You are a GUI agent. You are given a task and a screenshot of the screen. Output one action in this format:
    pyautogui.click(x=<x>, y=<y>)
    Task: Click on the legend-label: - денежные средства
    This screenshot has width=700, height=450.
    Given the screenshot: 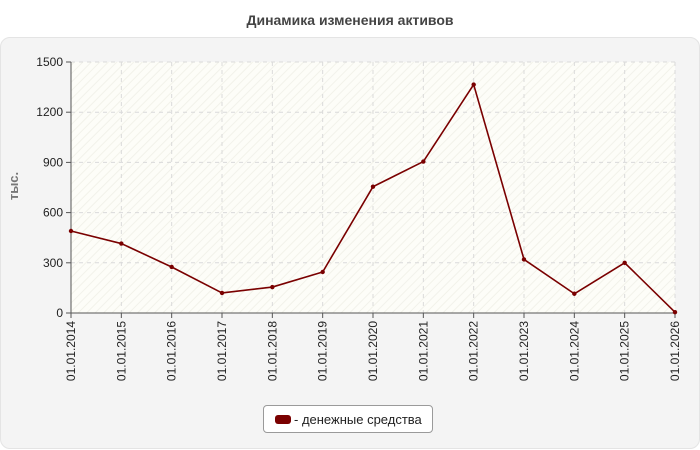 What is the action you would take?
    pyautogui.click(x=358, y=419)
    